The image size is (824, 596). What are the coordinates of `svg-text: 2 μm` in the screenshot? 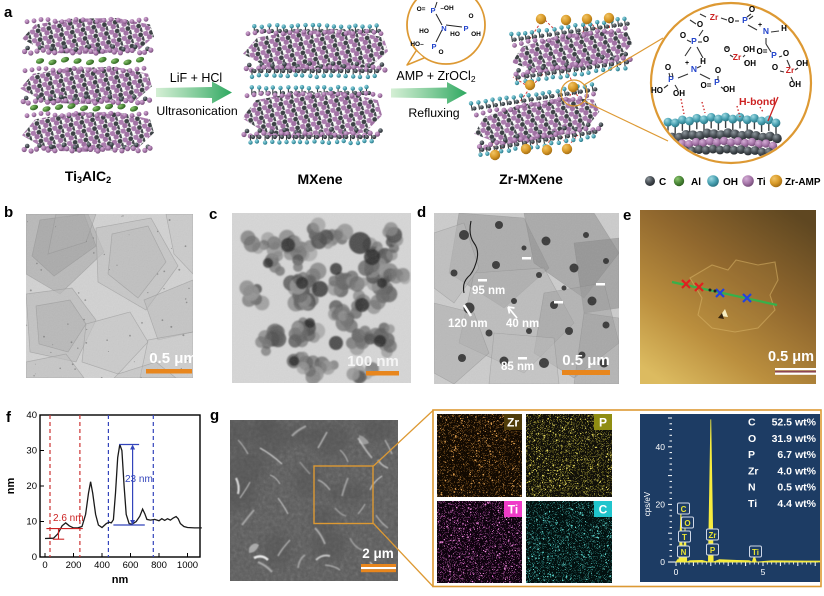 It's located at (378, 553).